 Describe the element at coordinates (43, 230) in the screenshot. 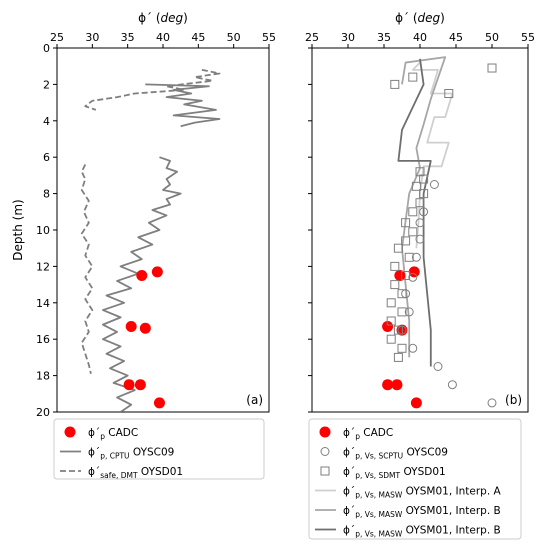

I see `y-tick-label: 10` at that location.